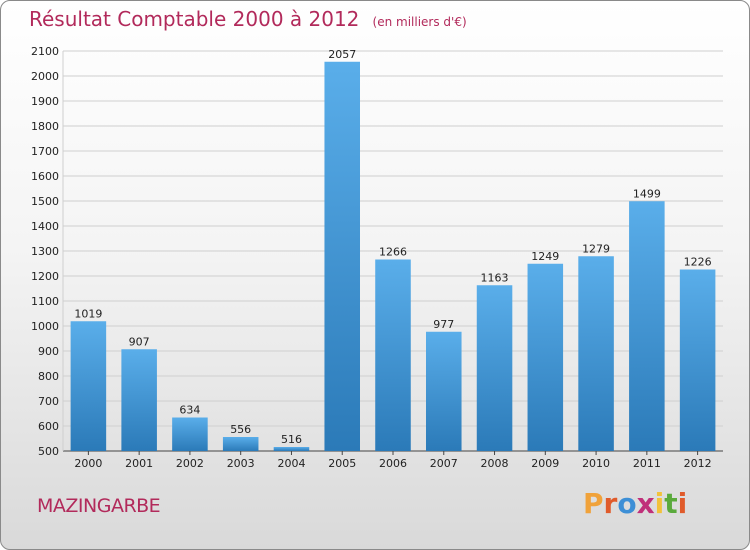  I want to click on y-tick-label: 600, so click(48, 426).